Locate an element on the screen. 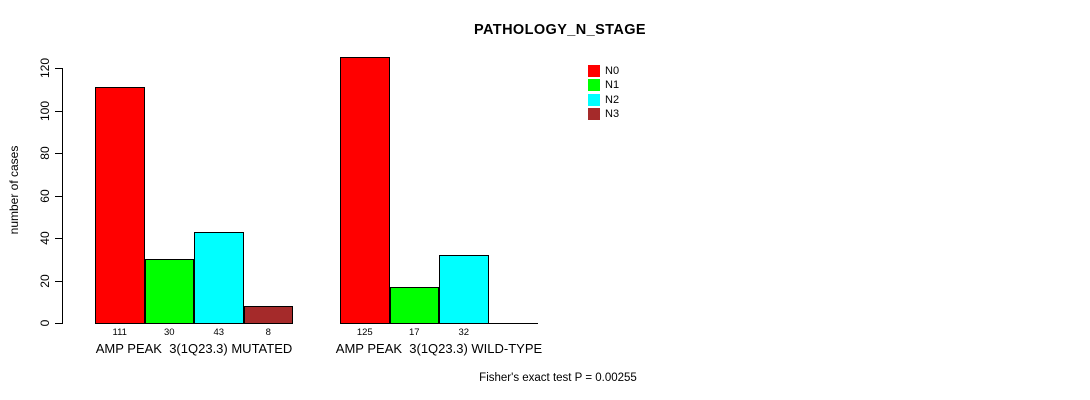  group-label: AMP PEAK 3(1Q23.3) WILD-TYPE is located at coordinates (439, 348).